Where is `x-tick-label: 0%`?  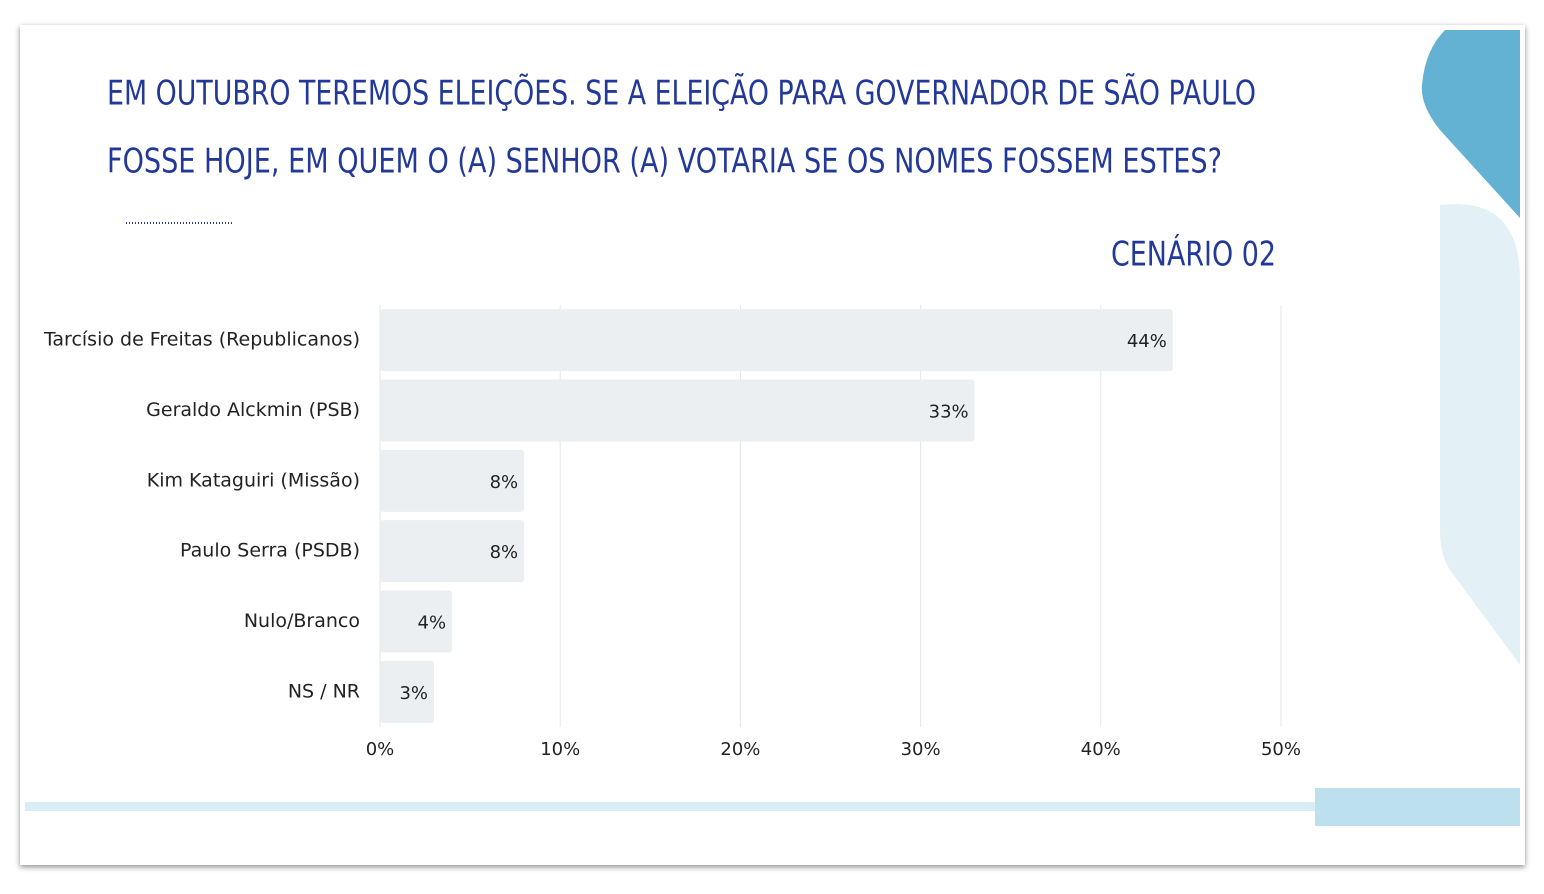
x-tick-label: 0% is located at coordinates (380, 749).